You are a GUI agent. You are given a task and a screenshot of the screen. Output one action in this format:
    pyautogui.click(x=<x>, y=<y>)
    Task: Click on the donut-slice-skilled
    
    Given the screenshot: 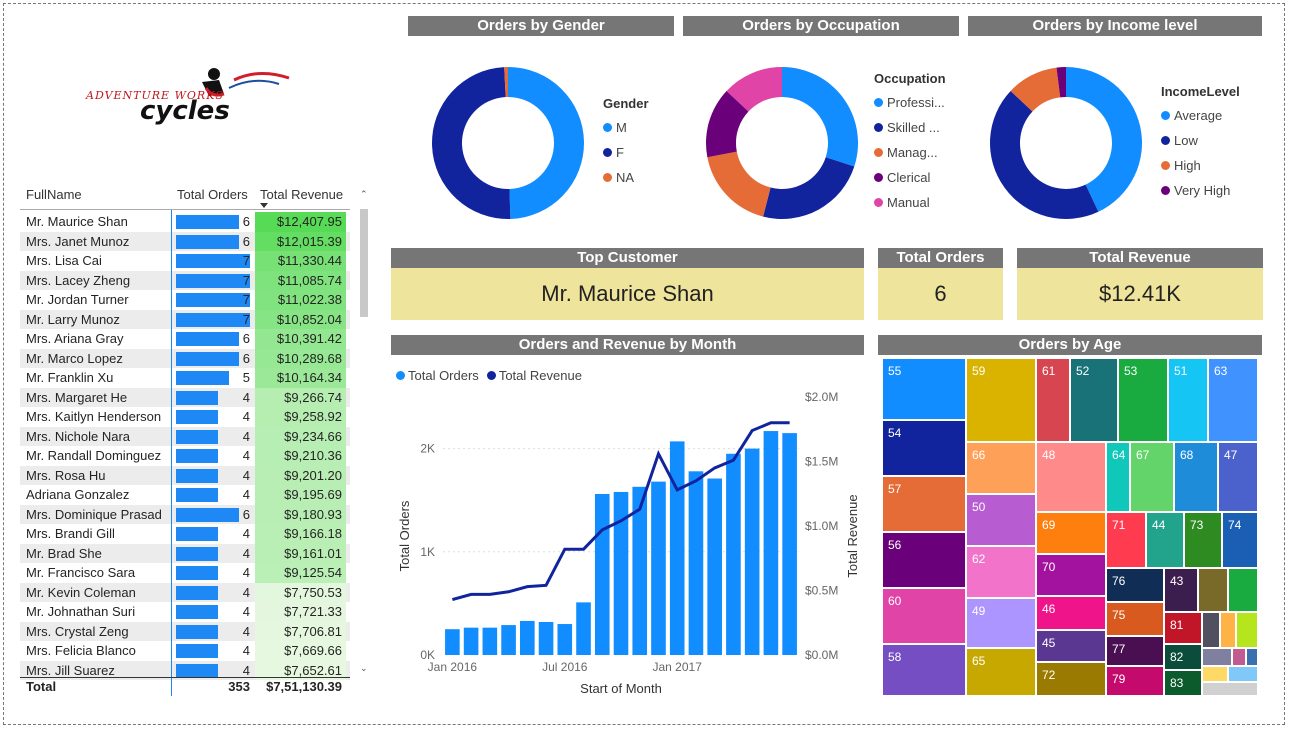 What is the action you would take?
    pyautogui.click(x=809, y=188)
    